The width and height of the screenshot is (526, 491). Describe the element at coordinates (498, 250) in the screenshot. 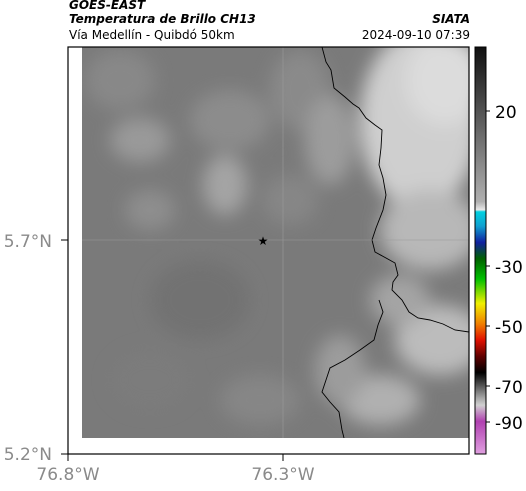

I see `colorbar: 20 -30 -50 -70 -90` at that location.